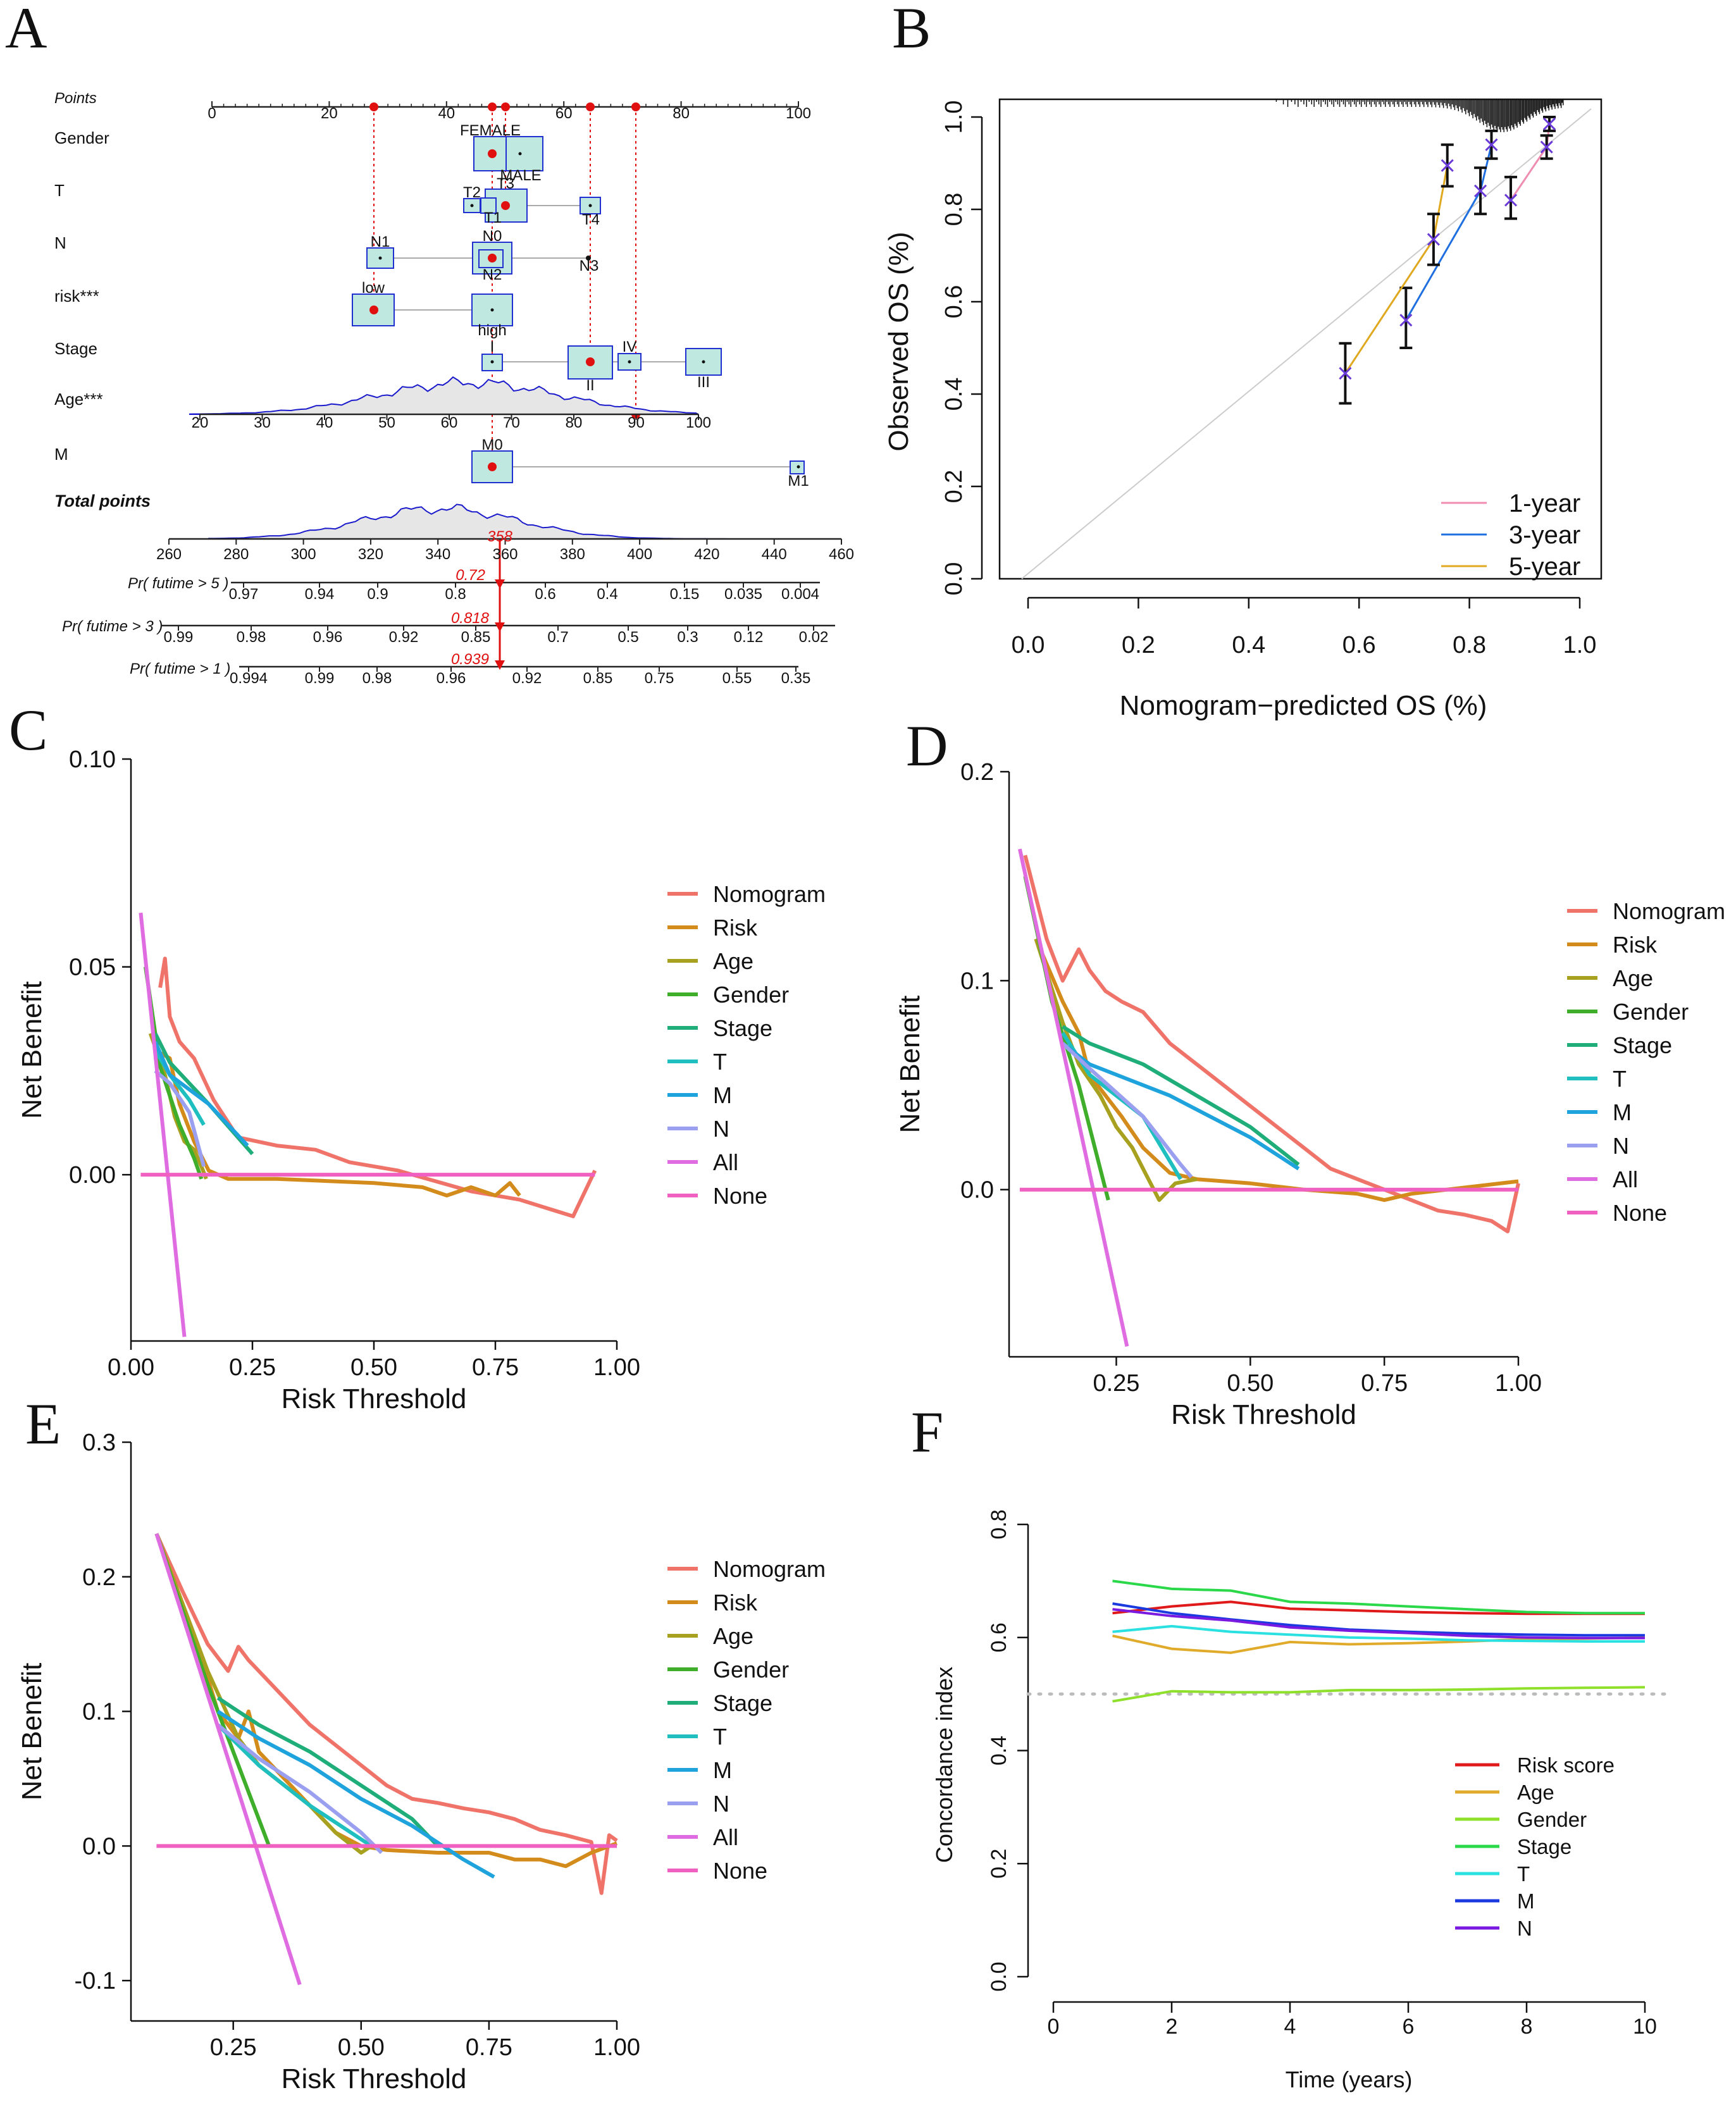 This screenshot has width=1736, height=2107. What do you see at coordinates (590, 361) in the screenshot?
I see `selected-dot-stage` at bounding box center [590, 361].